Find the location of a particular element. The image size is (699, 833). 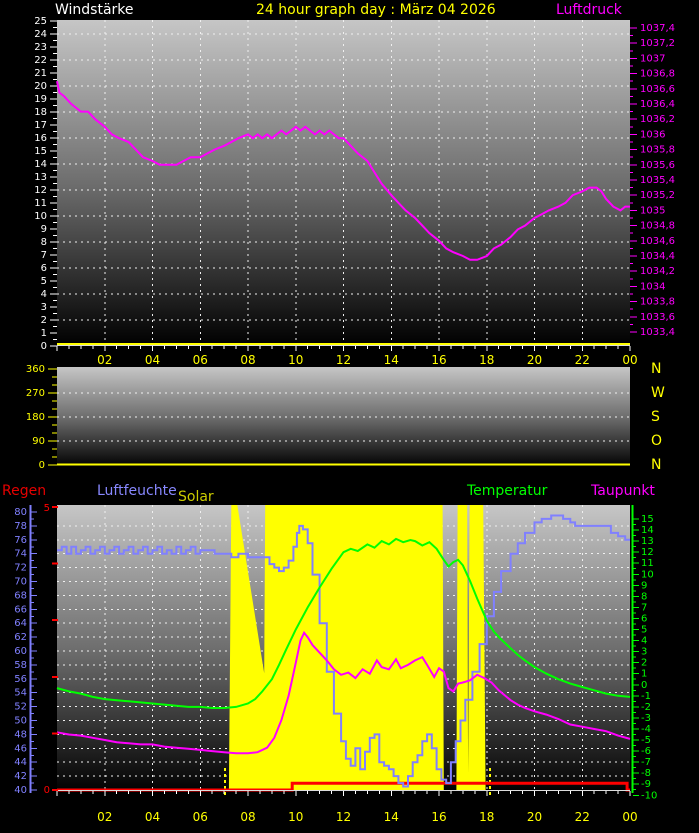

temp-axis-label: 6 is located at coordinates (644, 618).